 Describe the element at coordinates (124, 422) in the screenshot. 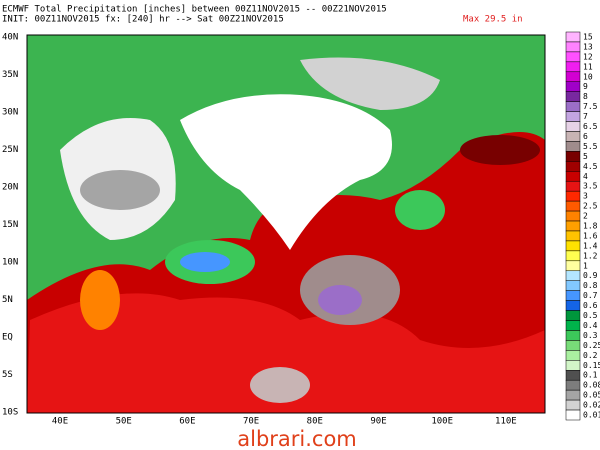

I see `lon-label: 50E` at that location.